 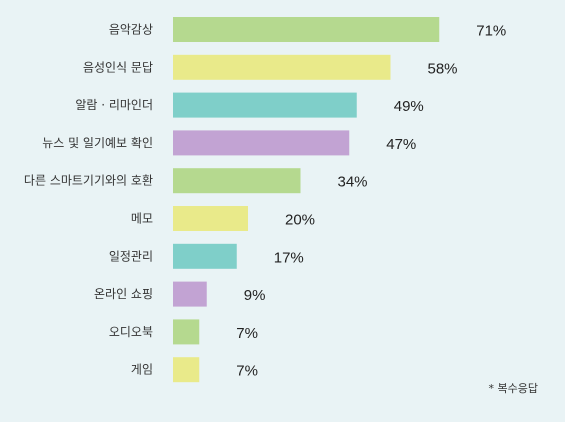 I want to click on value-label: 9%, so click(x=255, y=295).